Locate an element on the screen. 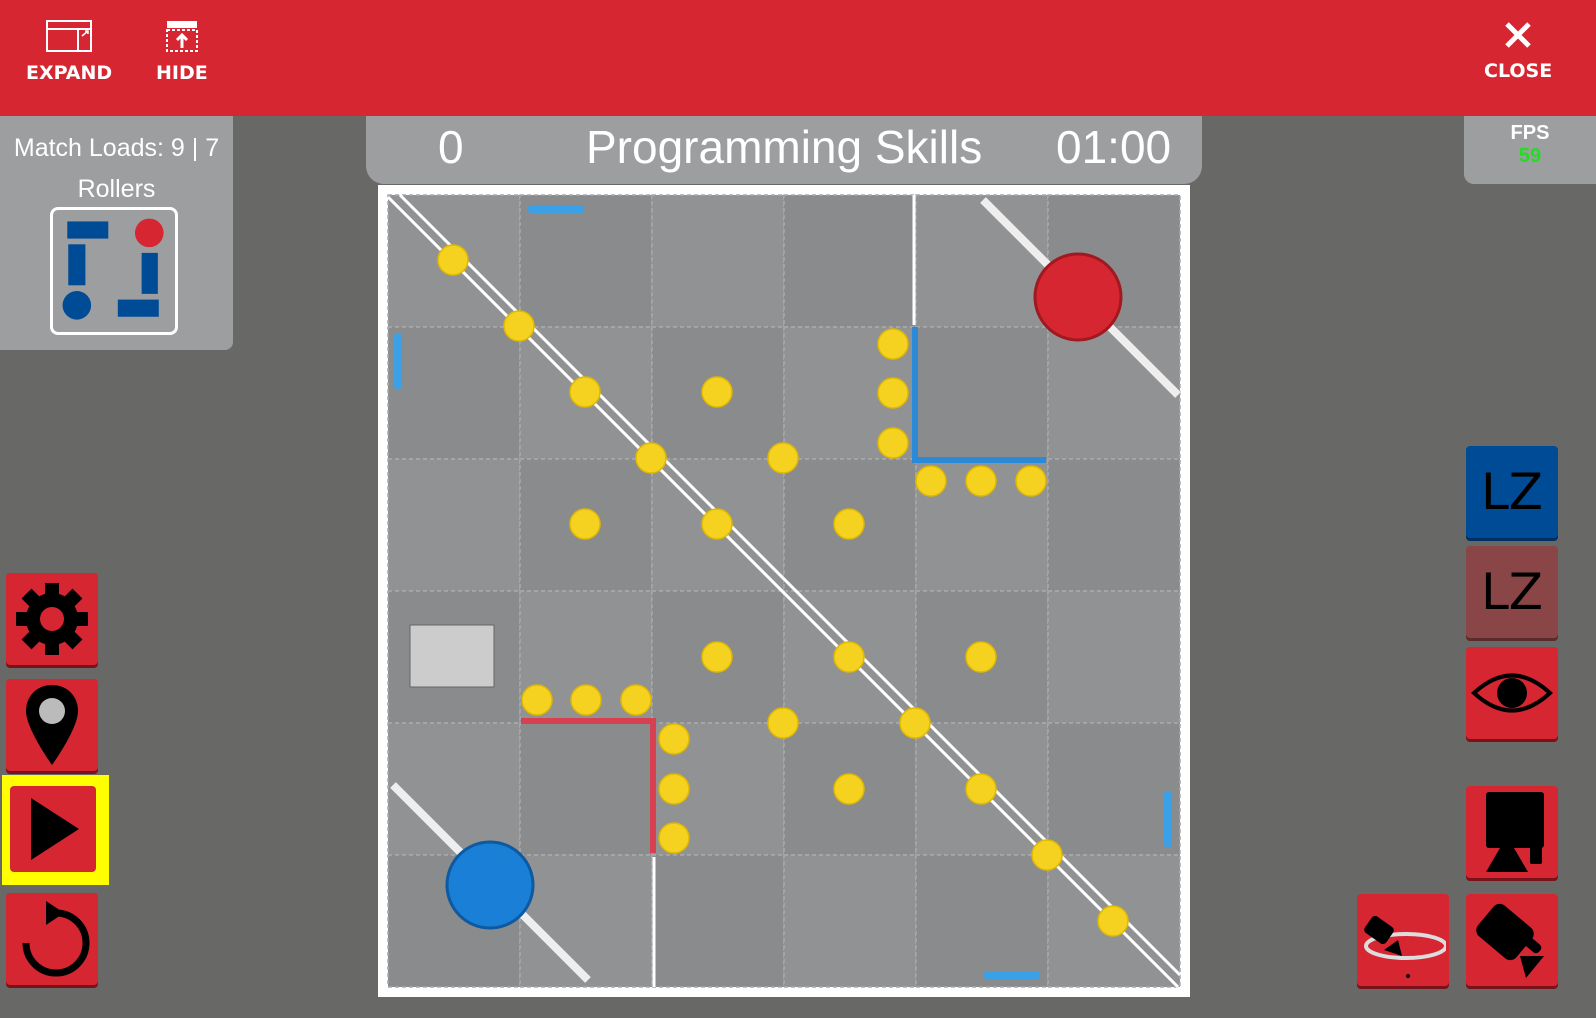 This screenshot has height=1018, width=1596. position-button is located at coordinates (52, 725).